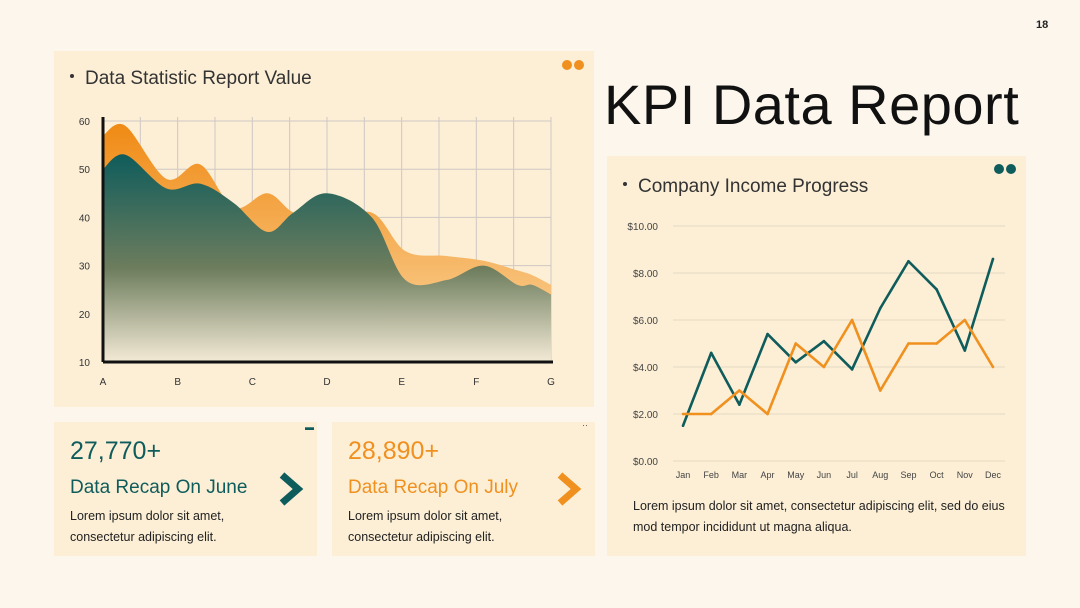 This screenshot has height=608, width=1080. I want to click on y-tick-label: $8.00, so click(645, 274).